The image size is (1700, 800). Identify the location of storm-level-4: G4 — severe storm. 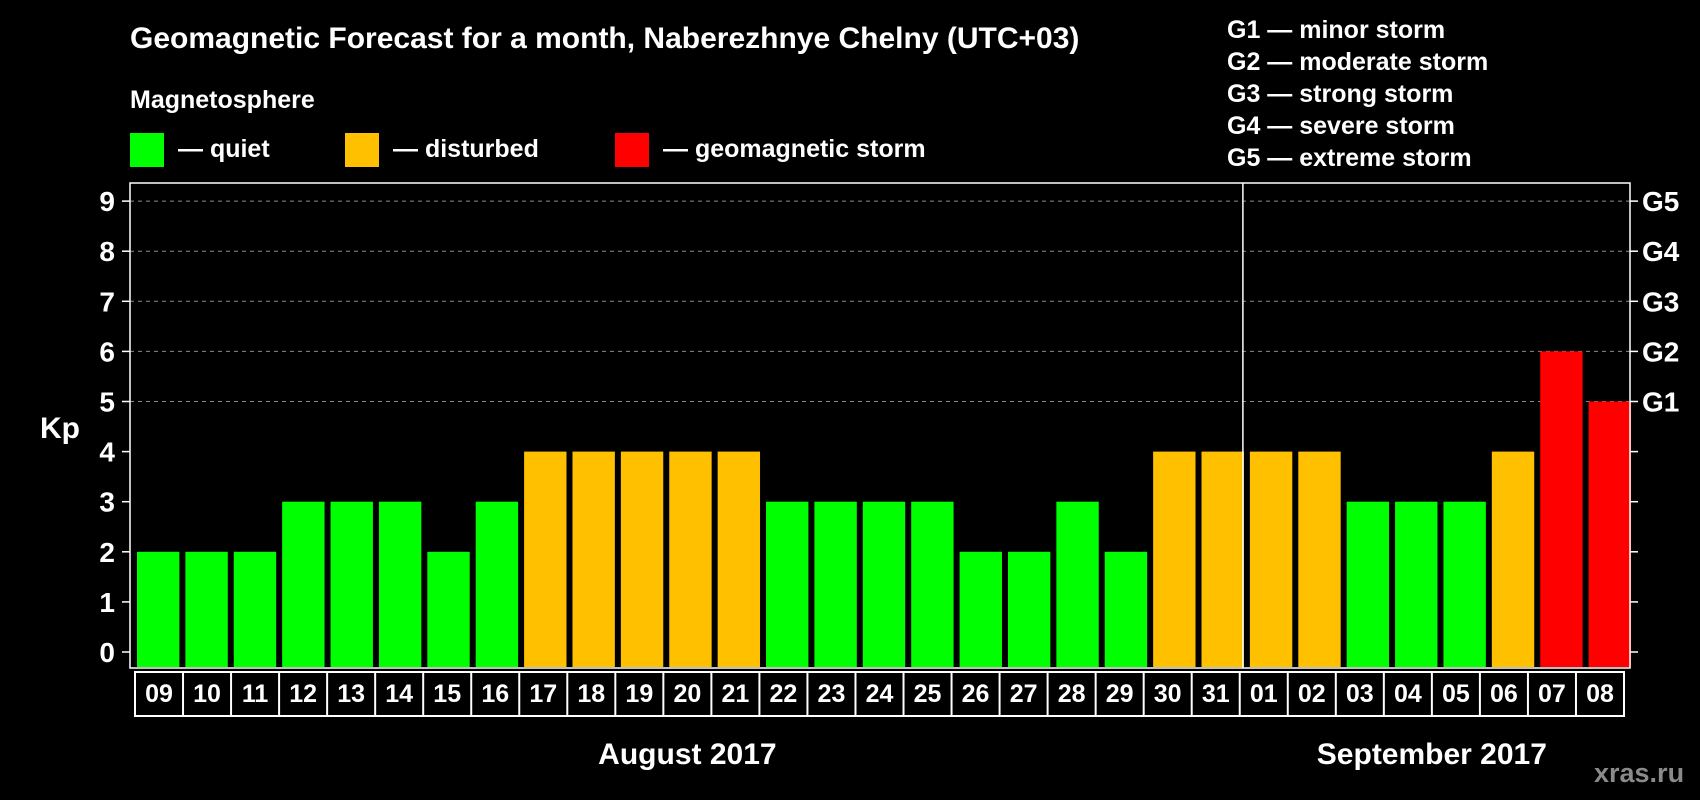
(1341, 126).